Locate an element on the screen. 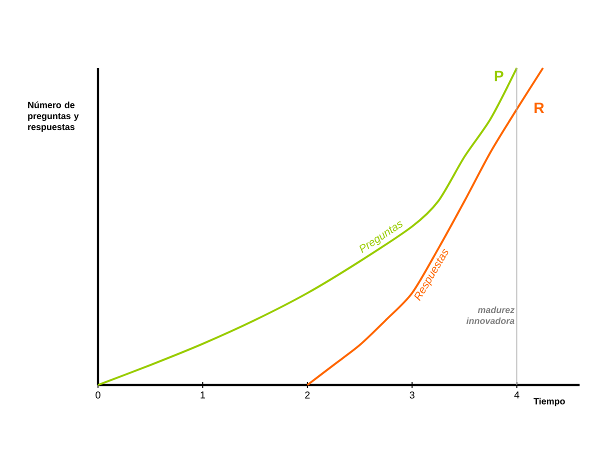 The width and height of the screenshot is (606, 459). x-tick-label: 4 is located at coordinates (517, 395).